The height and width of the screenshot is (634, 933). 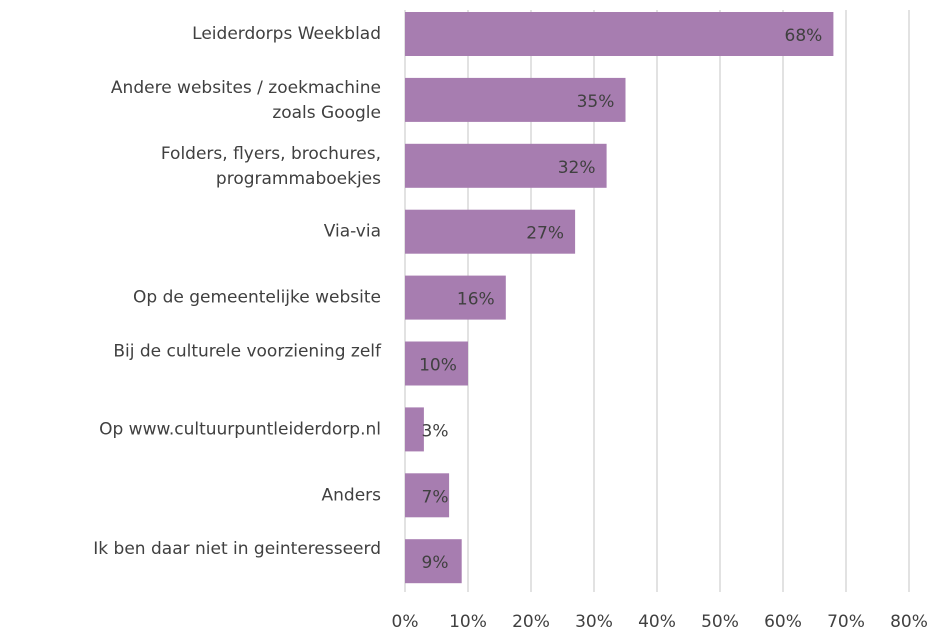 I want to click on value-label: 35%, so click(x=596, y=102).